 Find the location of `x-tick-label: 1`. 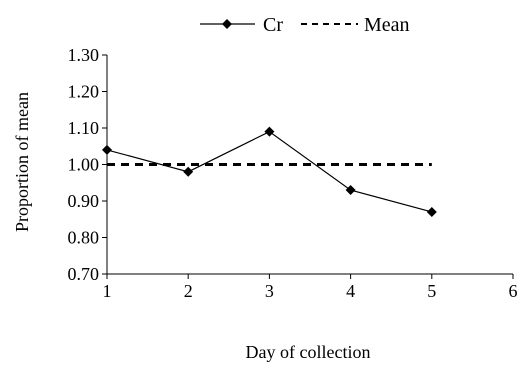

x-tick-label: 1 is located at coordinates (107, 291).